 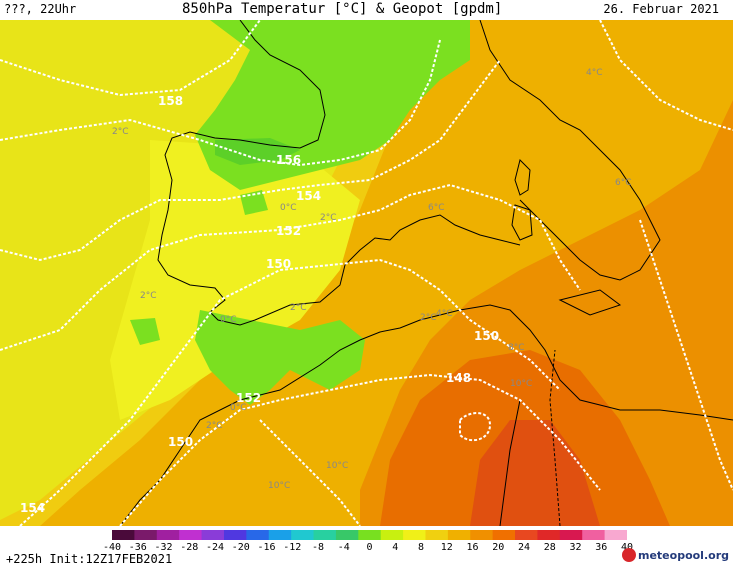 I want to click on color-scale-tick-label: 16, so click(x=472, y=547).